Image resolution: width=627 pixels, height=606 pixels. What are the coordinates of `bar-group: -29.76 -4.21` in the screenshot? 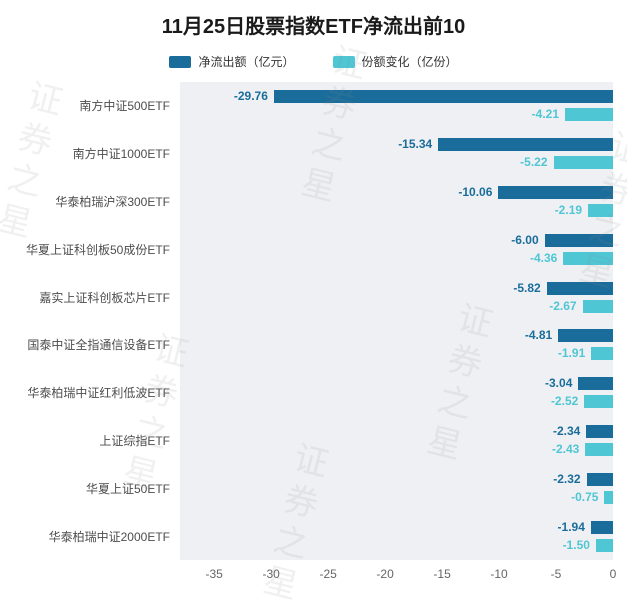 It's located at (396, 106).